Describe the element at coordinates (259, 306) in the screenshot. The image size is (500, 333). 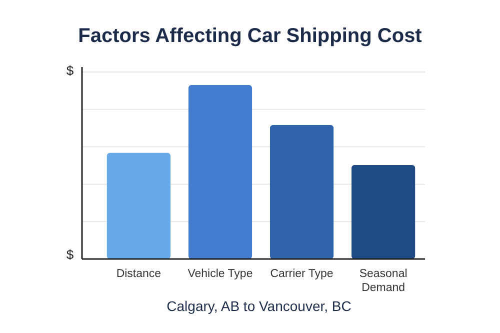
I see `x-axis-title: Calgary, AB to Vancouver, BC` at that location.